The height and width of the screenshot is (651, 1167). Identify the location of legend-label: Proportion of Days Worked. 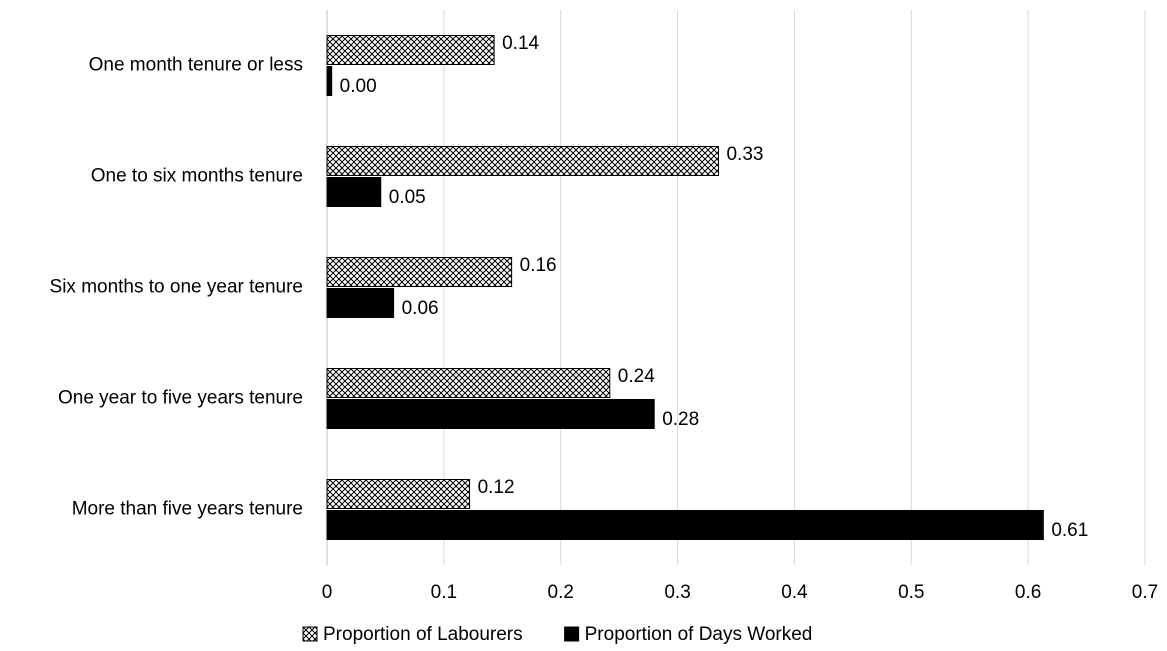
(699, 634).